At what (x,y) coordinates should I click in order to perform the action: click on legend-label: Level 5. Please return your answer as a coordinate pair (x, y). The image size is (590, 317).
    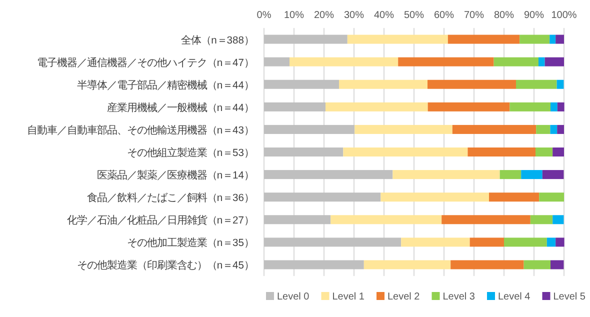
    Looking at the image, I should click on (569, 297).